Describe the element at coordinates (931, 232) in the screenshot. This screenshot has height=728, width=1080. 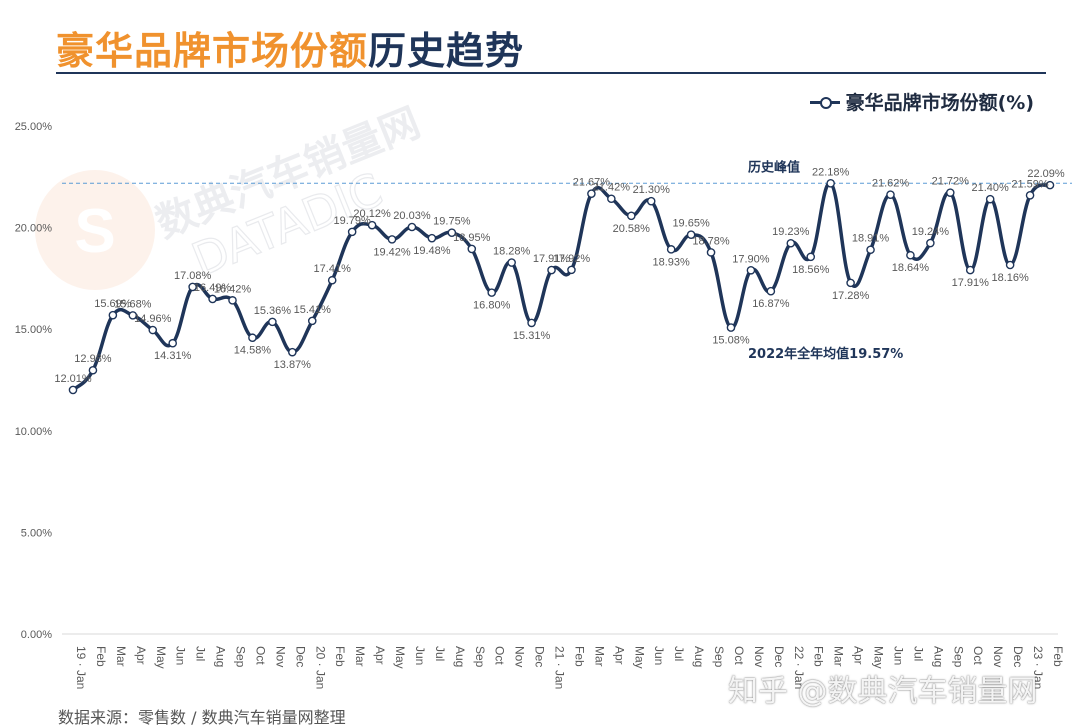
I see `data-label: 19.24%` at that location.